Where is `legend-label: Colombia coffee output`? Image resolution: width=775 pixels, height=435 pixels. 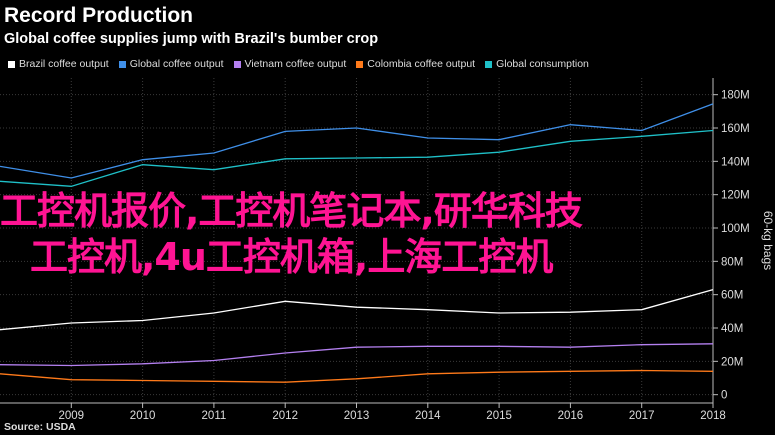 legend-label: Colombia coffee output is located at coordinates (421, 64).